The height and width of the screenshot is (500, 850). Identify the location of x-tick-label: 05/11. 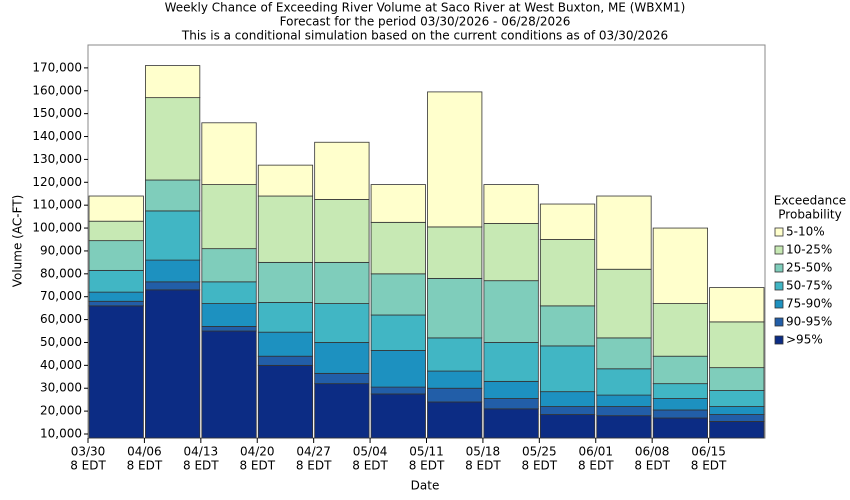
(426, 452).